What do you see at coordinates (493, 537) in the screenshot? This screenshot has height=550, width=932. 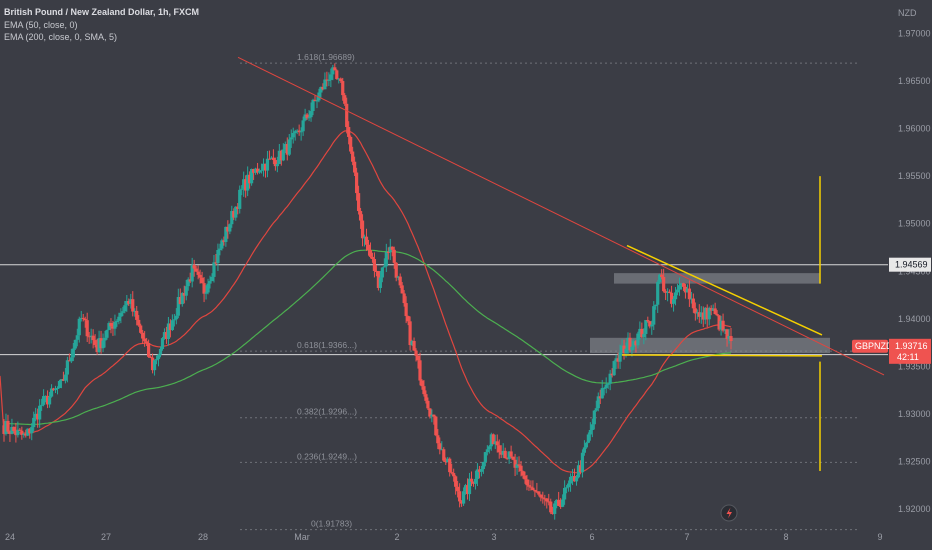 I see `time-tick-label: 3` at bounding box center [493, 537].